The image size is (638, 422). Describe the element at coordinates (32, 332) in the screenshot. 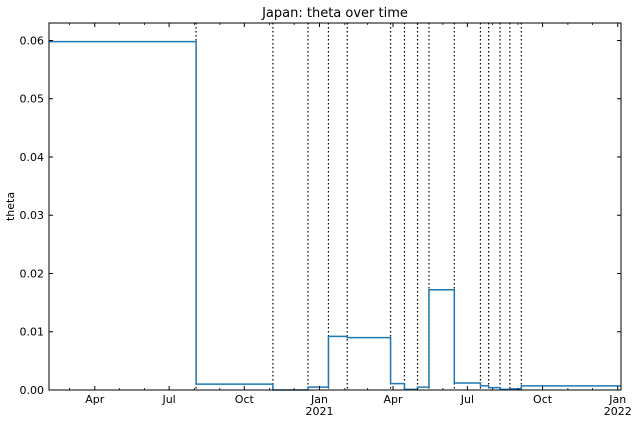

I see `y-tick-label: 0.01` at that location.